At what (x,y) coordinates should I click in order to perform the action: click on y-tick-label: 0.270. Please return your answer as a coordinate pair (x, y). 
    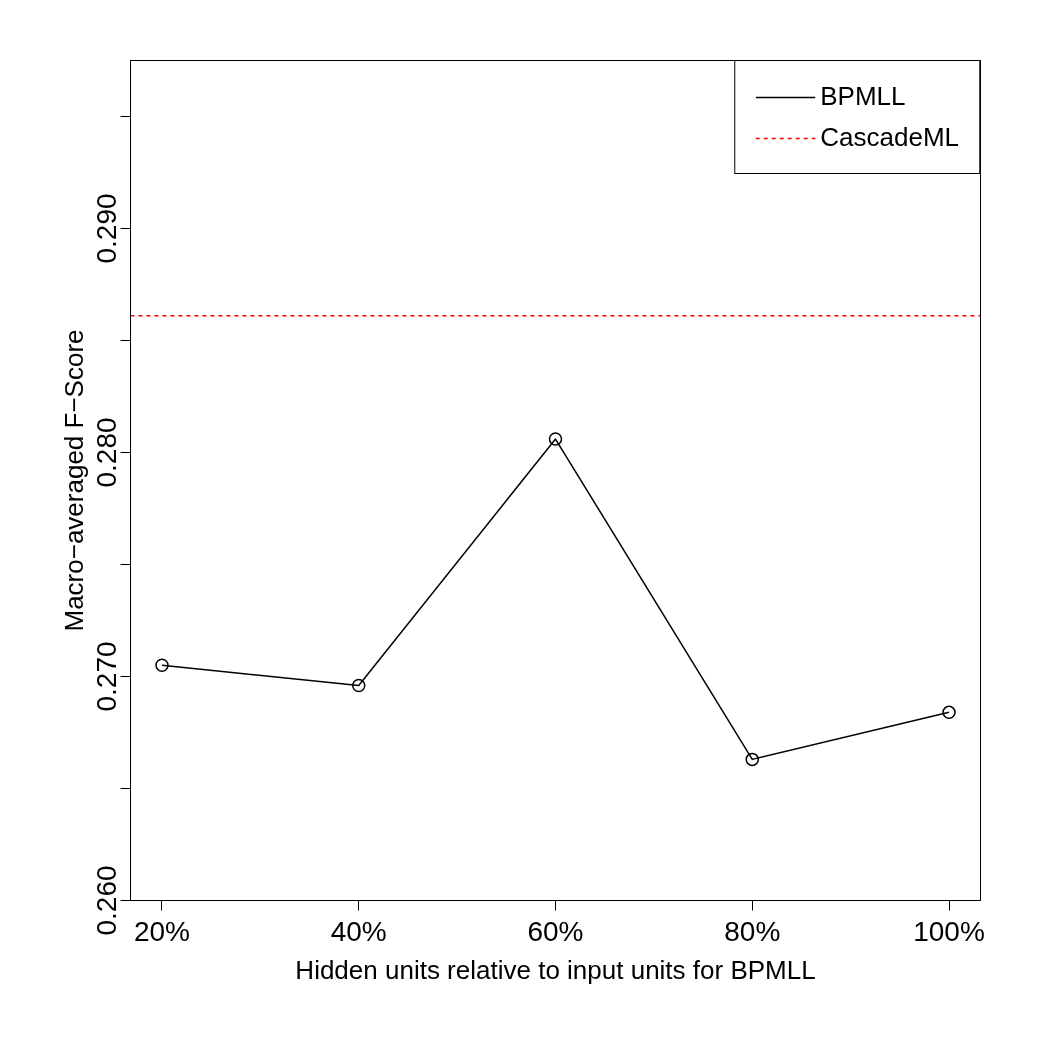
    Looking at the image, I should click on (106, 676).